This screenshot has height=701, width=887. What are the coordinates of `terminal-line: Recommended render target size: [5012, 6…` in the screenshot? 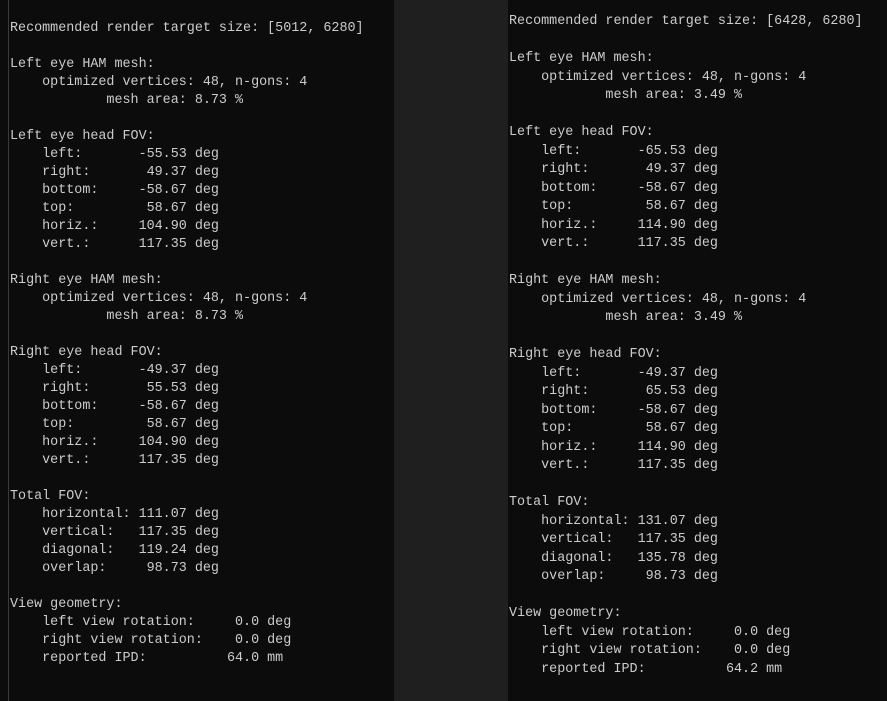 It's located at (187, 28).